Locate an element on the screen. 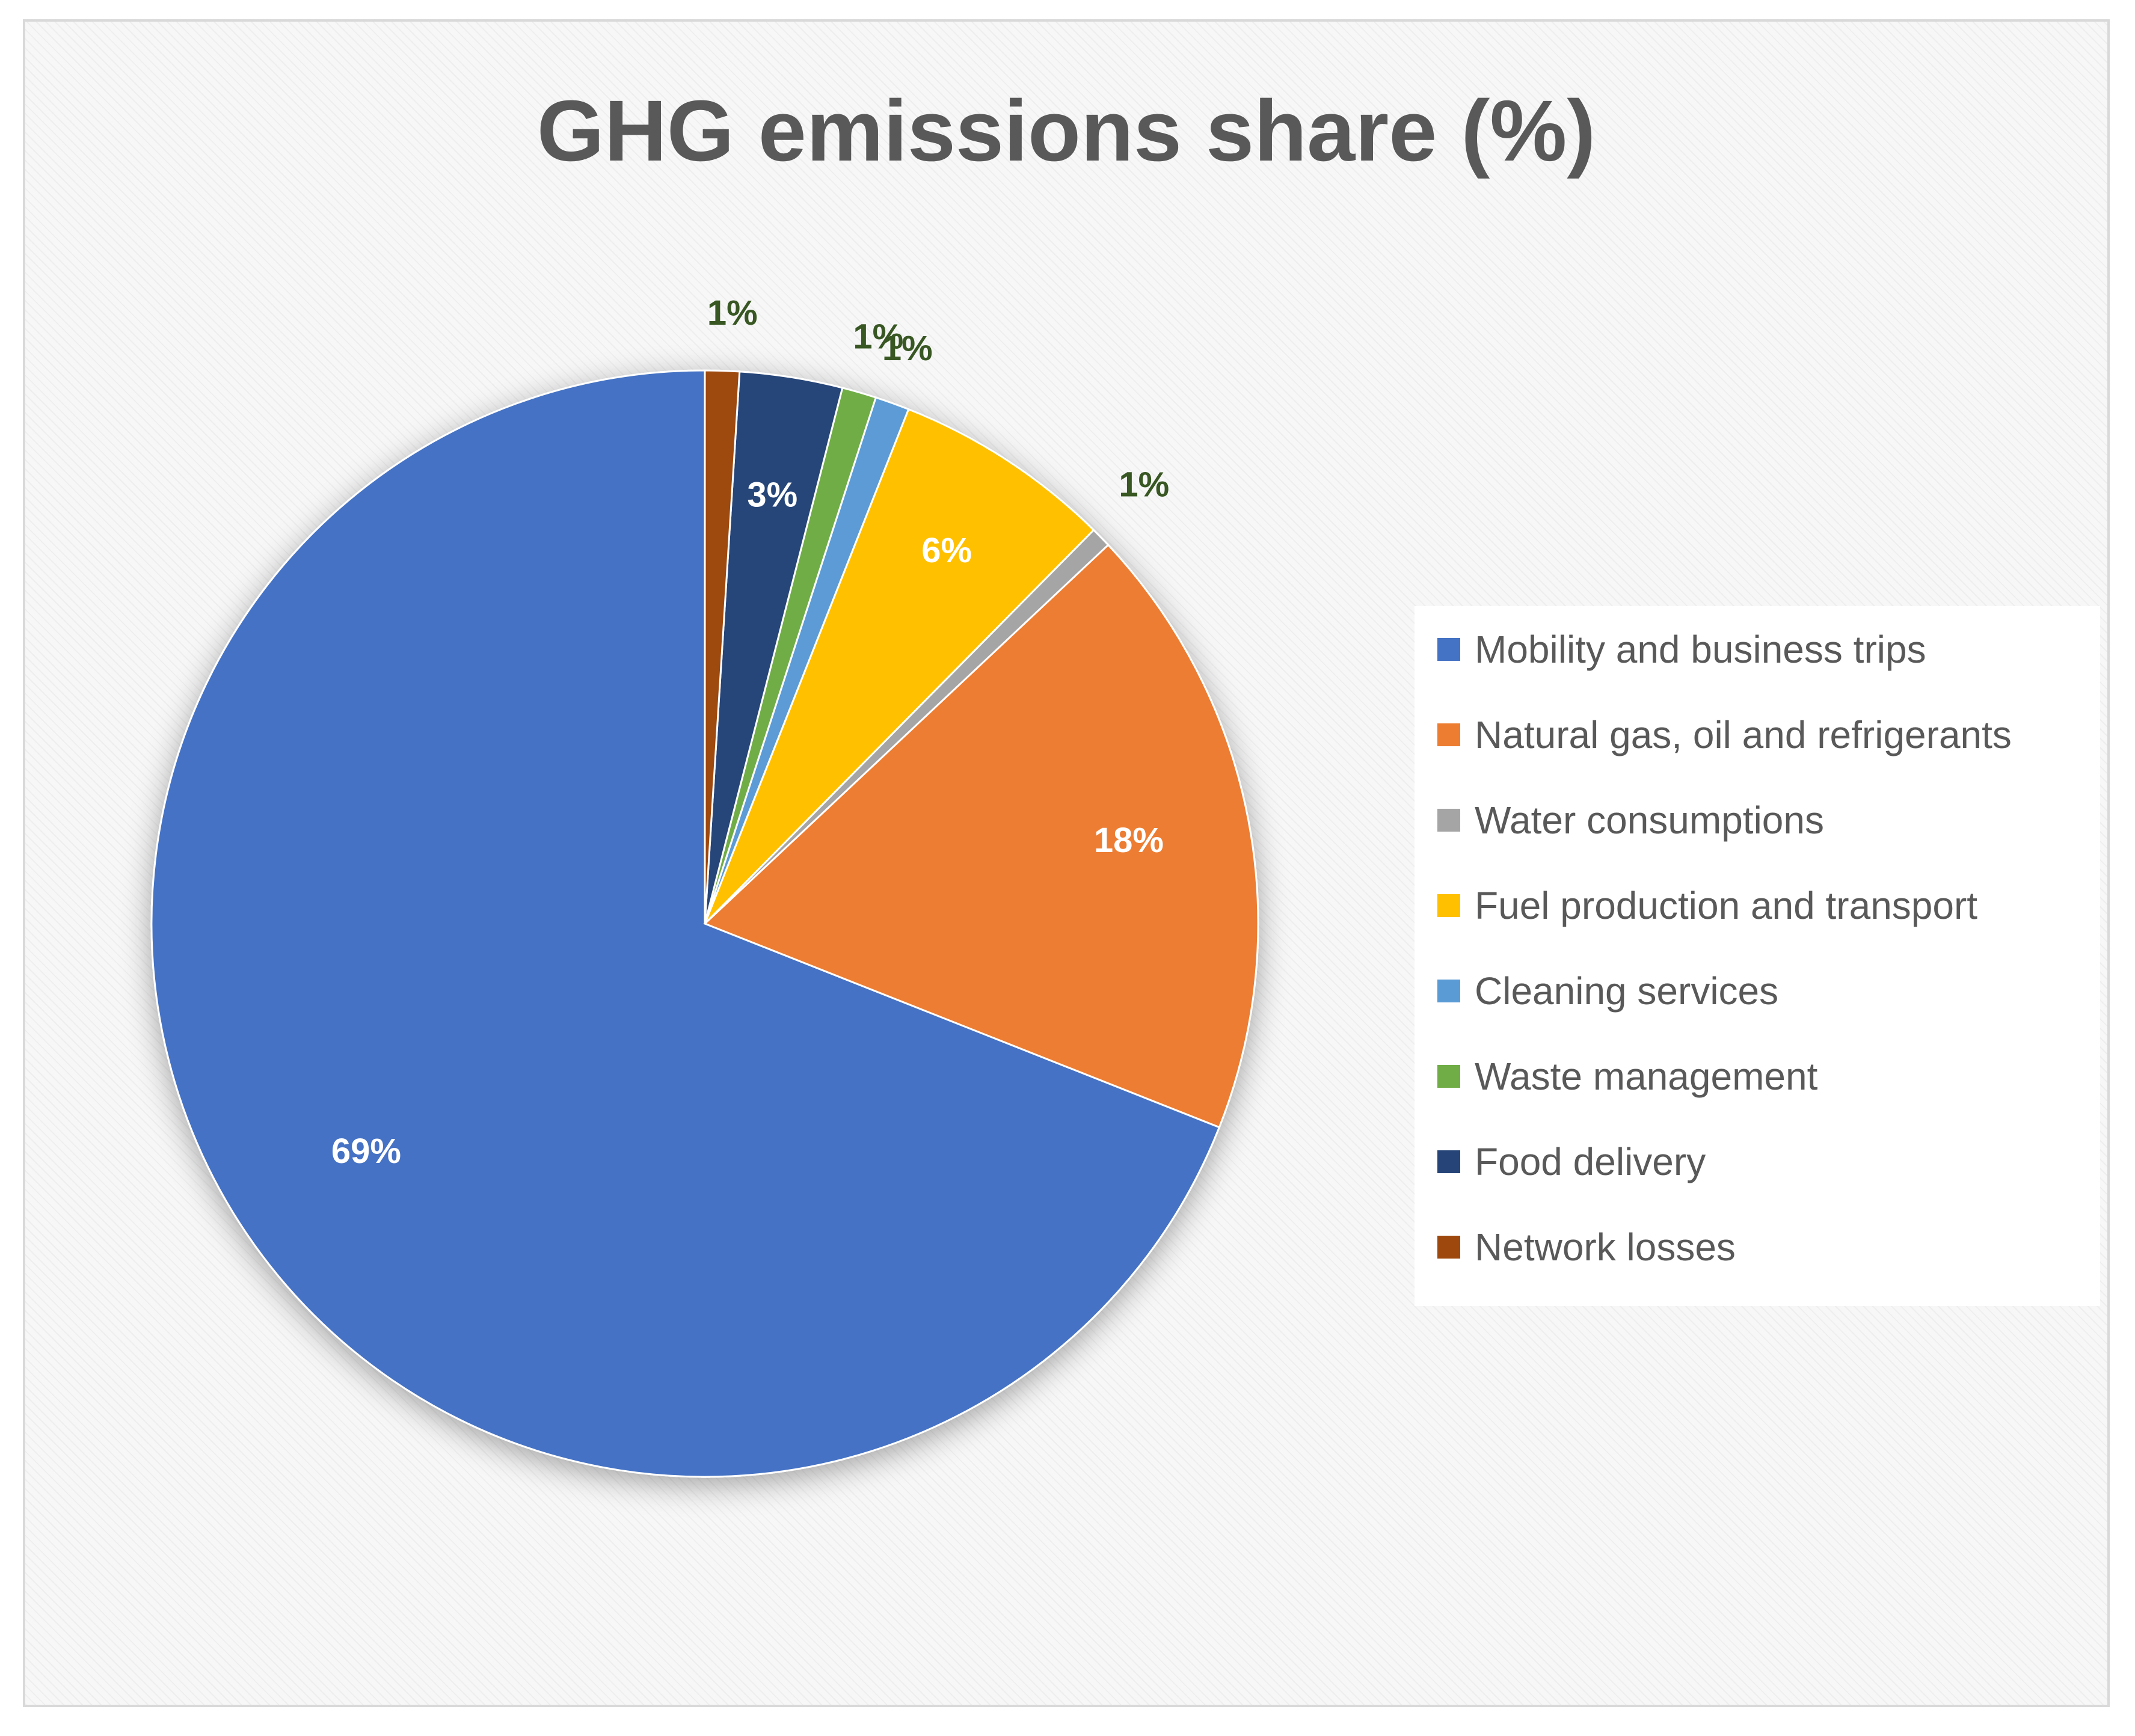 Image resolution: width=2135 pixels, height=1736 pixels. data-label-natural-gas-oil-and-refrigerants: 18% is located at coordinates (1129, 841).